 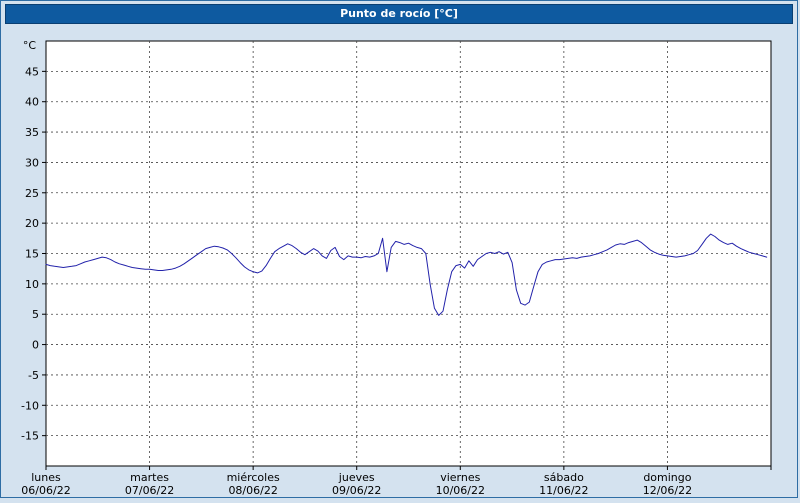 What do you see at coordinates (356, 477) in the screenshot?
I see `x-day-name-label: jueves` at bounding box center [356, 477].